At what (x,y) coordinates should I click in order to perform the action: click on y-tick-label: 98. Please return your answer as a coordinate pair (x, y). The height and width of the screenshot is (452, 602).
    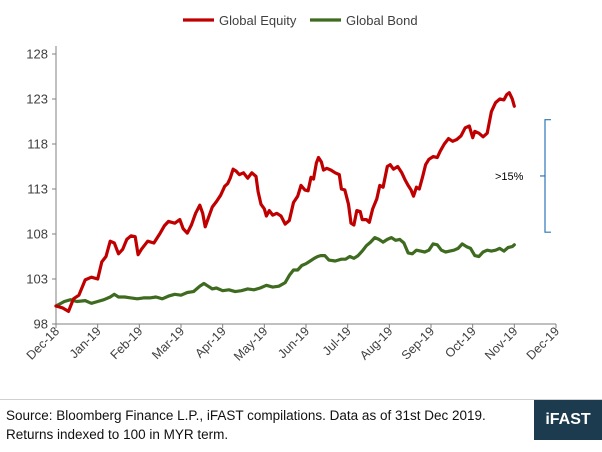
    Looking at the image, I should click on (41, 324).